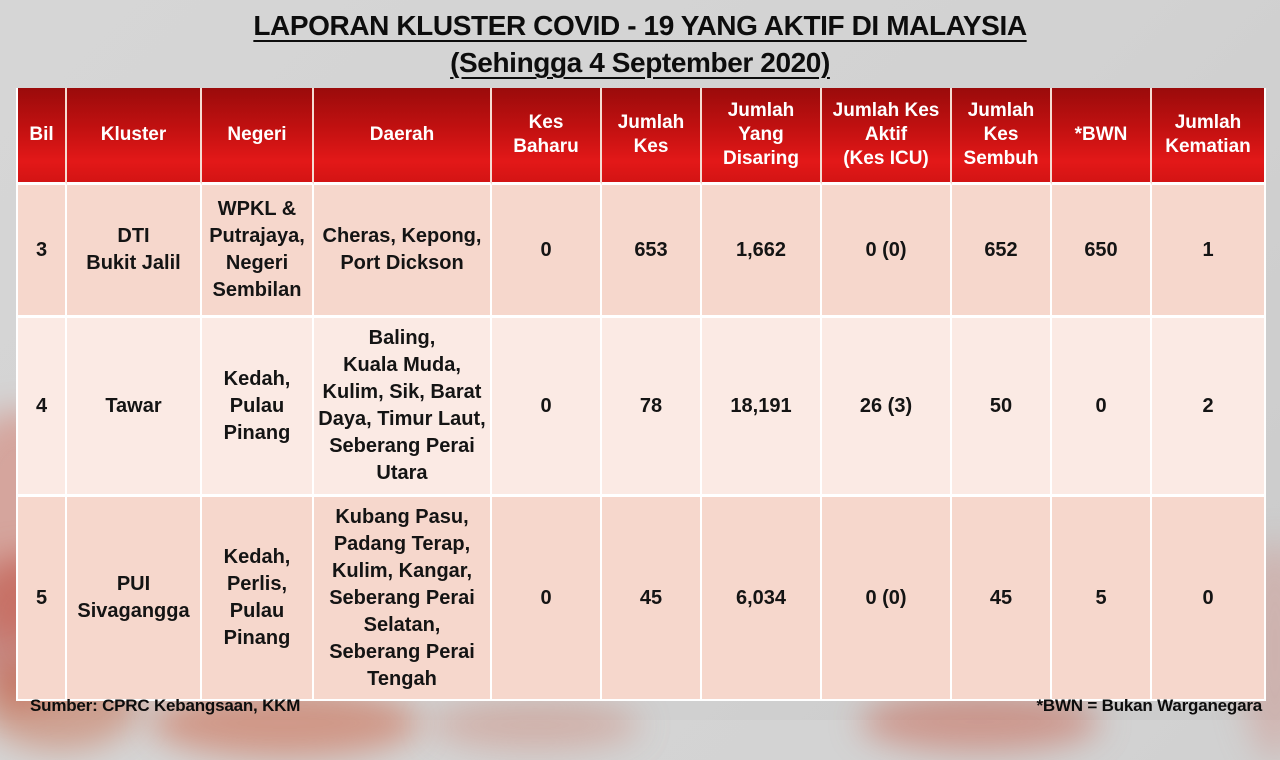 The width and height of the screenshot is (1280, 760). Describe the element at coordinates (42, 251) in the screenshot. I see `table-cell: 3` at that location.